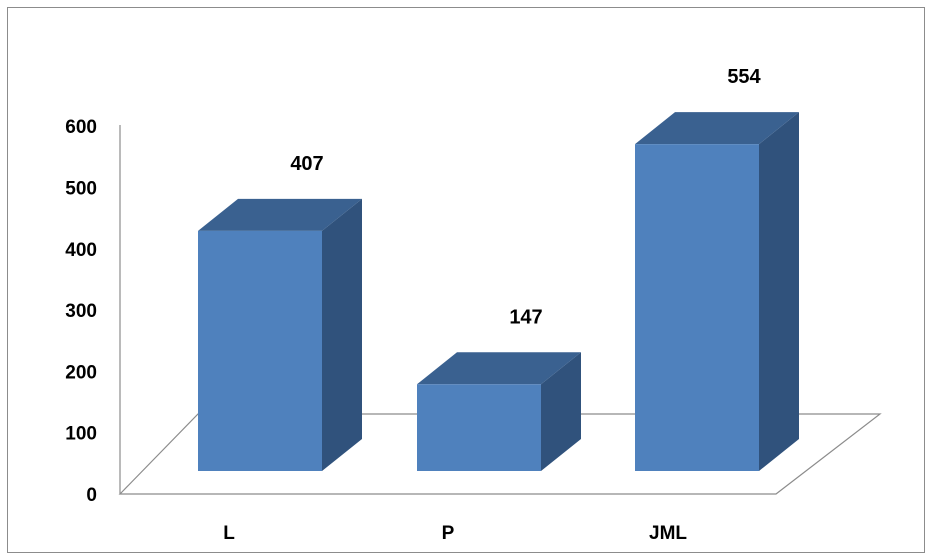  I want to click on y-tick-label: 400, so click(81, 250).